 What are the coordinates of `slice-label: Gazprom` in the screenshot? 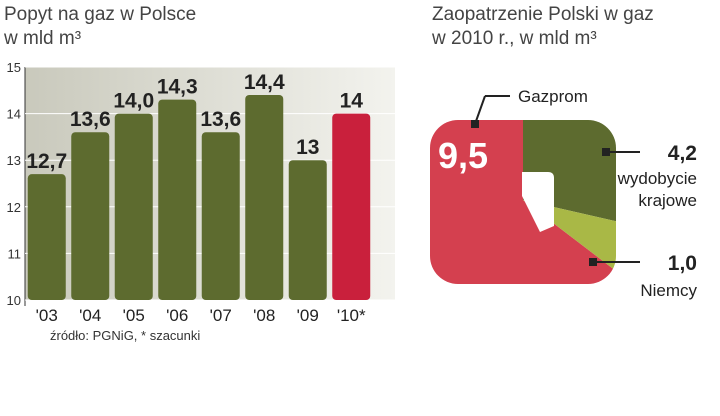 It's located at (553, 96).